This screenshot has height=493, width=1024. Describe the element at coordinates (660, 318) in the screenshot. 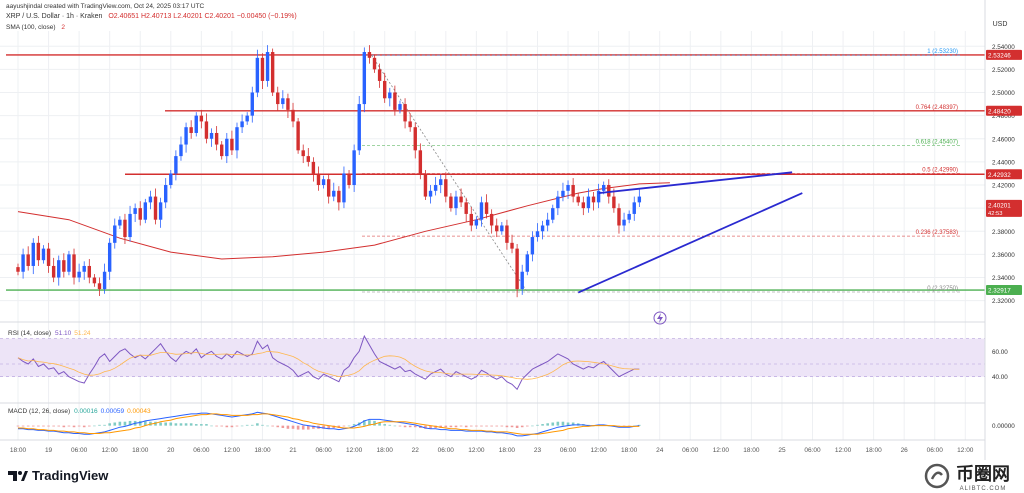

I see `lightning-icon` at that location.